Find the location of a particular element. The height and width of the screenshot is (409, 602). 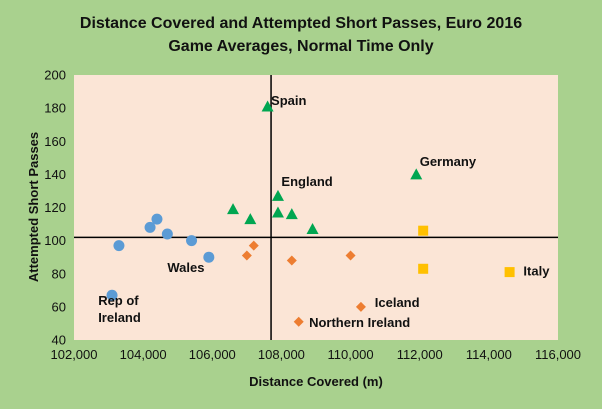

y-tick-label: 100 is located at coordinates (55, 240).